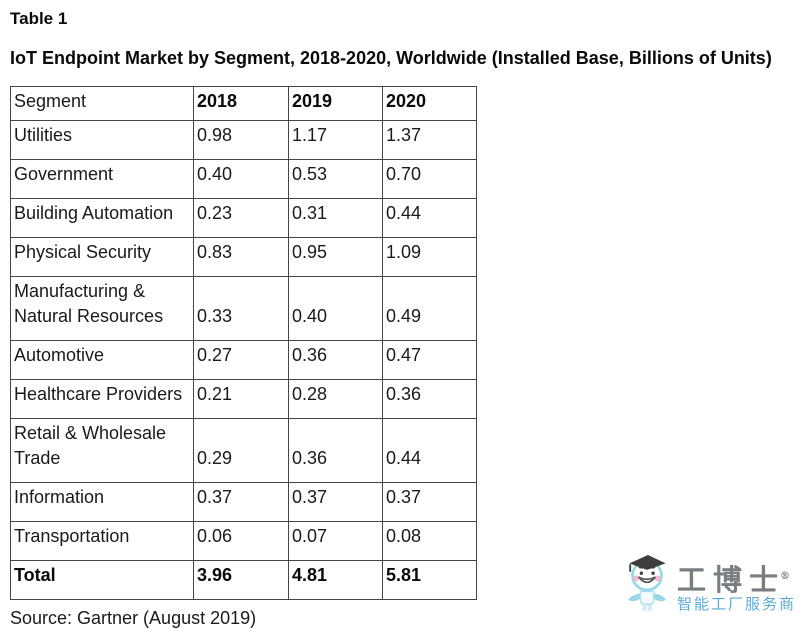  I want to click on watermark-text: 工博士® 智能工厂服务商, so click(736, 589).